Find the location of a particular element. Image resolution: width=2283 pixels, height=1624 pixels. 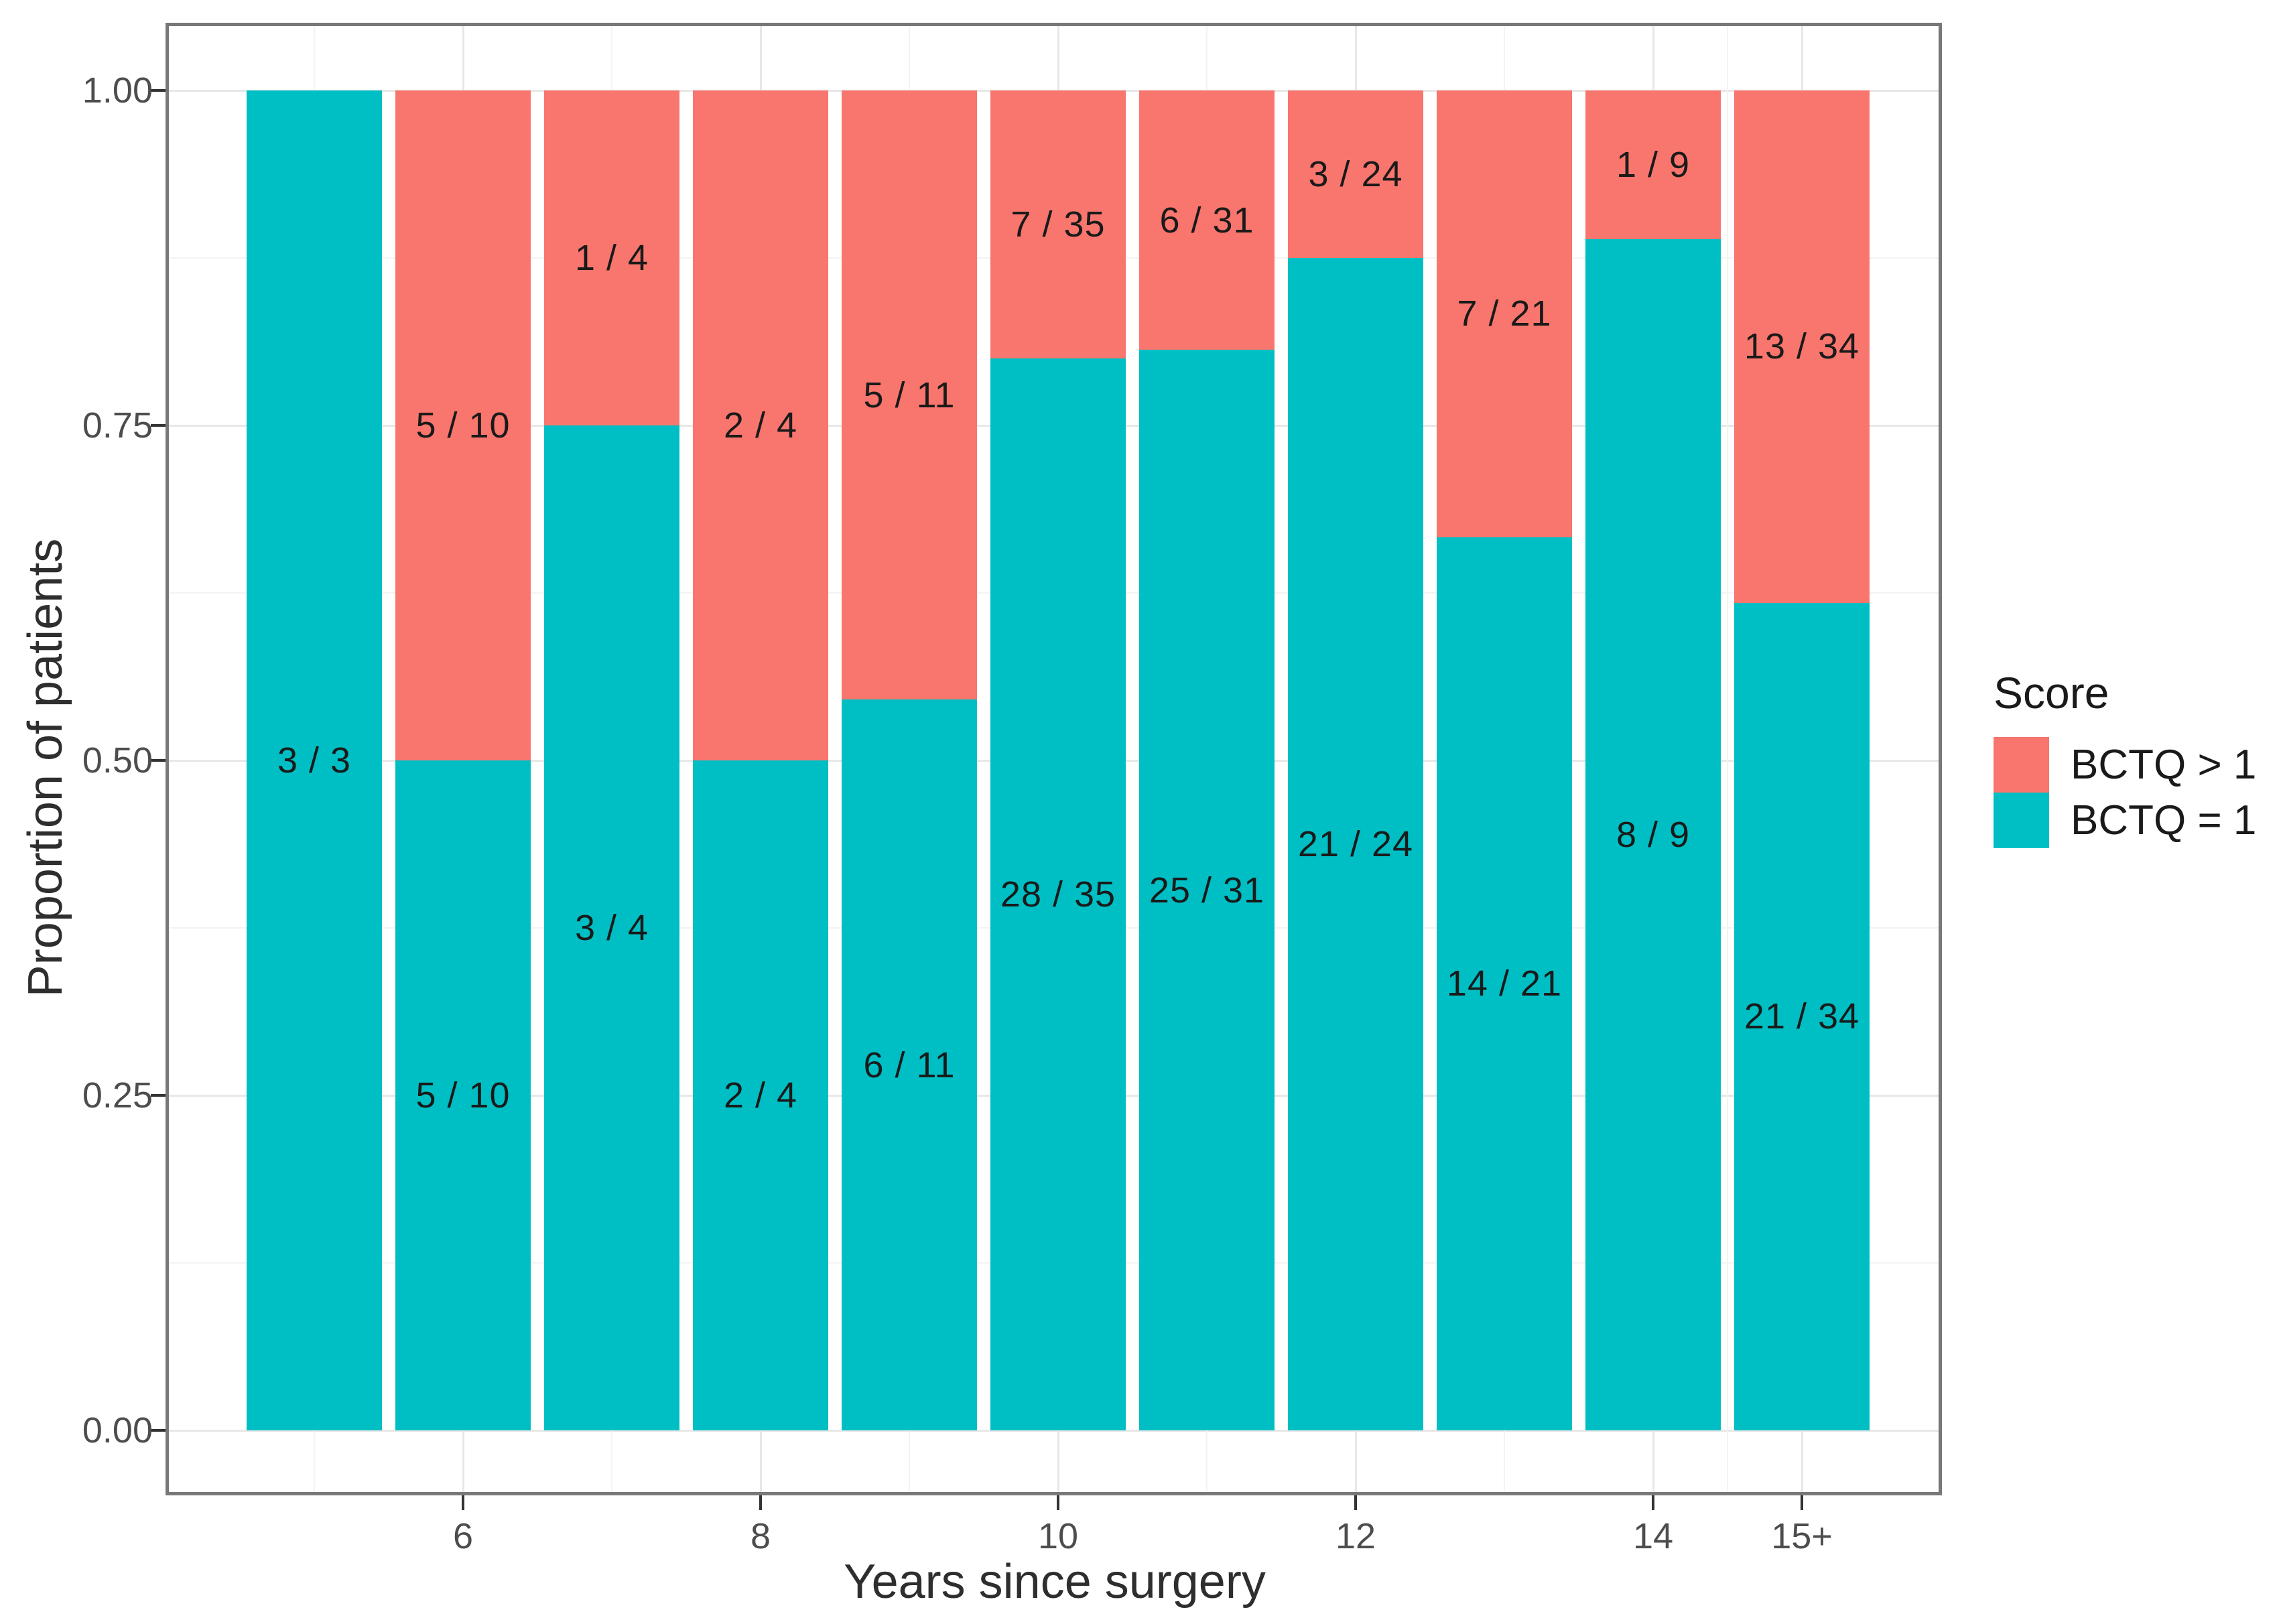

bar-count-label: 21 / 24 is located at coordinates (1356, 844).